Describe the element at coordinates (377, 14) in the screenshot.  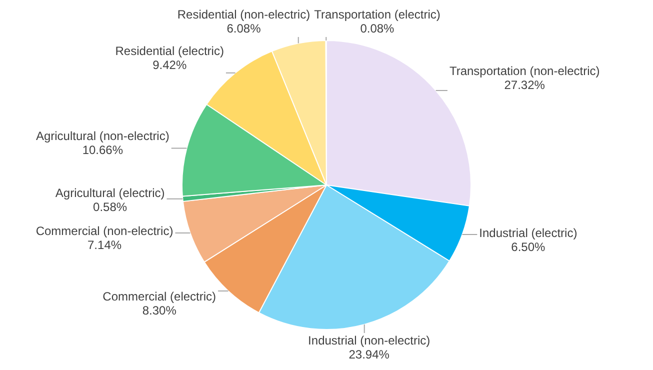
I see `slice-label: Transportation (electric)` at that location.